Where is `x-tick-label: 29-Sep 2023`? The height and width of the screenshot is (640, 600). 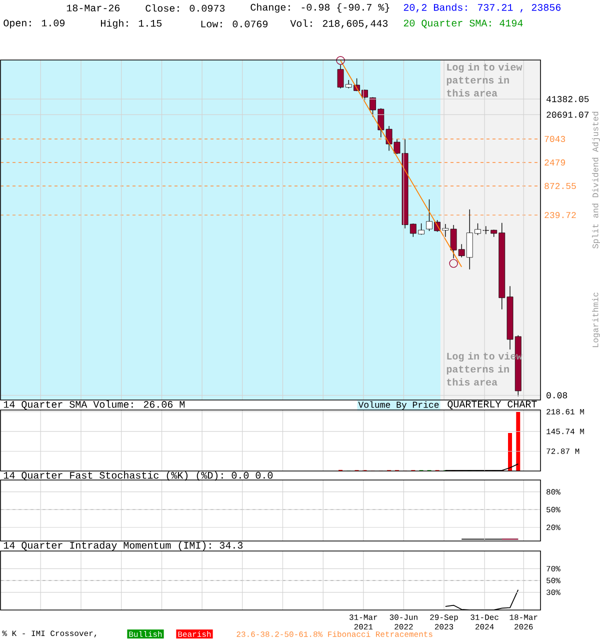 x-tick-label: 29-Sep 2023 is located at coordinates (444, 622).